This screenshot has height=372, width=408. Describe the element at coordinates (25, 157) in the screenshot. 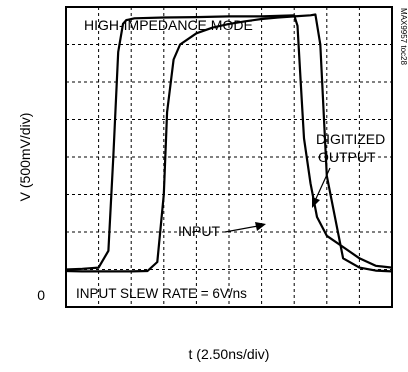

I see `y-axis-label: V (500mV/div)` at that location.